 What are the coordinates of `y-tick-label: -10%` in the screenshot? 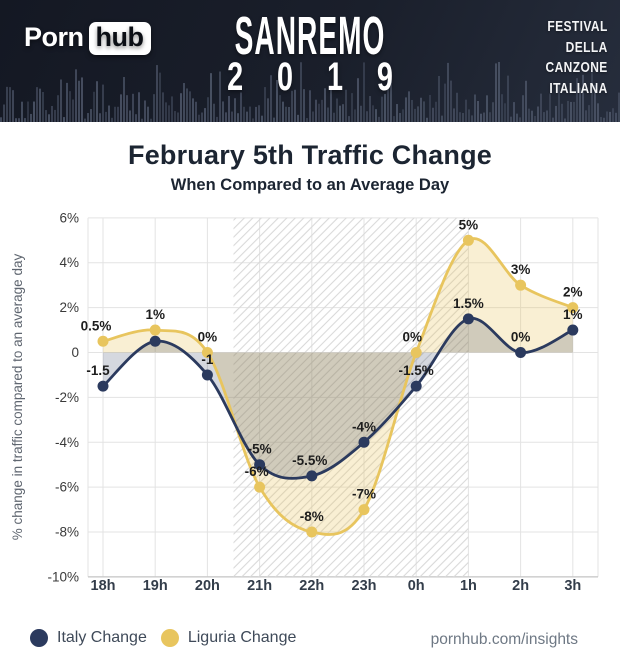 It's located at (63, 576).